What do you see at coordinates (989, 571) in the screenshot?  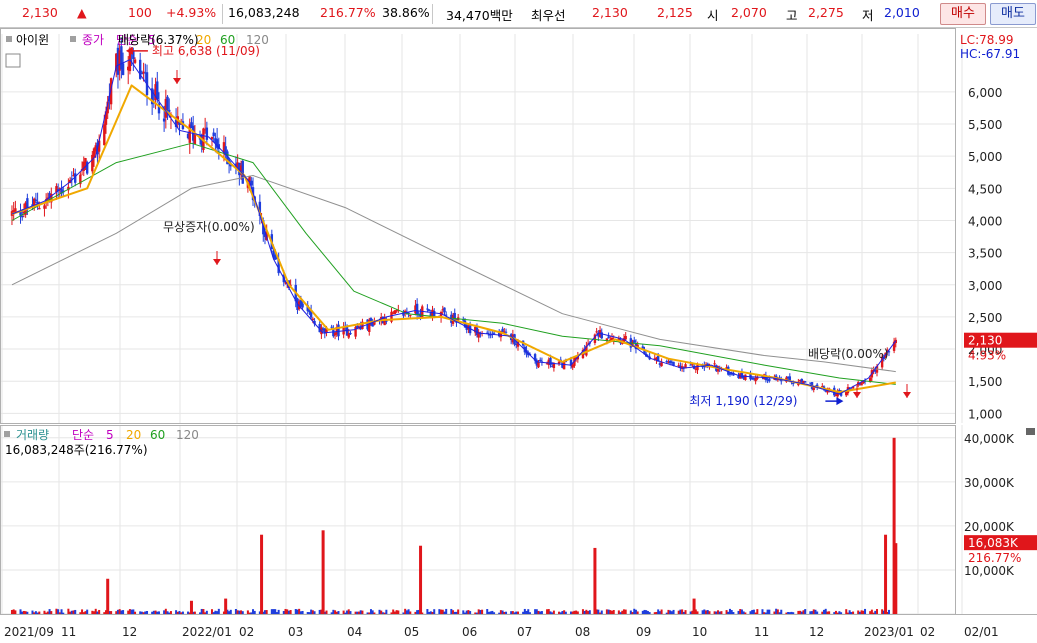 I see `volume-tick-label: 10,000K` at bounding box center [989, 571].